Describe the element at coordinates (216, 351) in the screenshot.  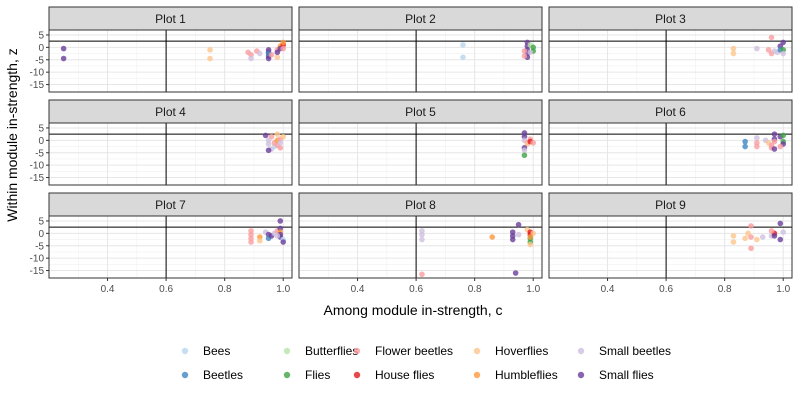
I see `legend-label: Bees` at that location.